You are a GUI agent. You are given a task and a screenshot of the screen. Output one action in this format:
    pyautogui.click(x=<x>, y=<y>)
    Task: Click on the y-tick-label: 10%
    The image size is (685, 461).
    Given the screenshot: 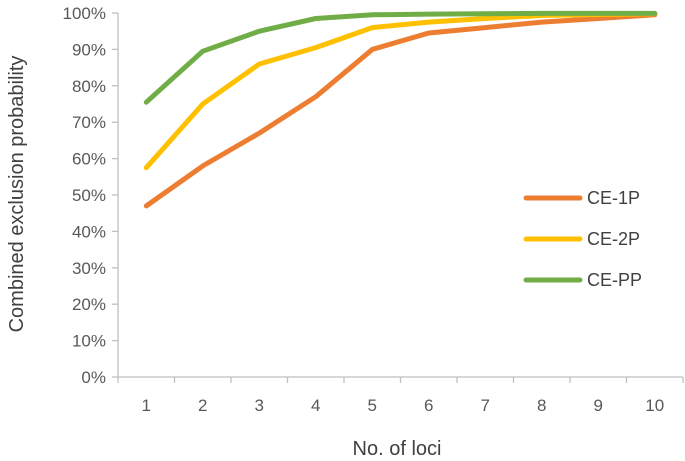 What is the action you would take?
    pyautogui.click(x=89, y=341)
    